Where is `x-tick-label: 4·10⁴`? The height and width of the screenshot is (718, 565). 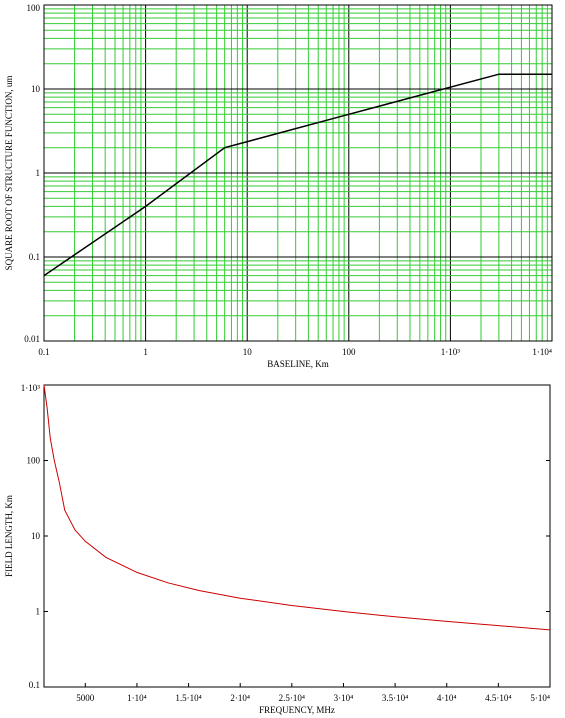
x-tick-label: 4·10⁴ is located at coordinates (447, 698).